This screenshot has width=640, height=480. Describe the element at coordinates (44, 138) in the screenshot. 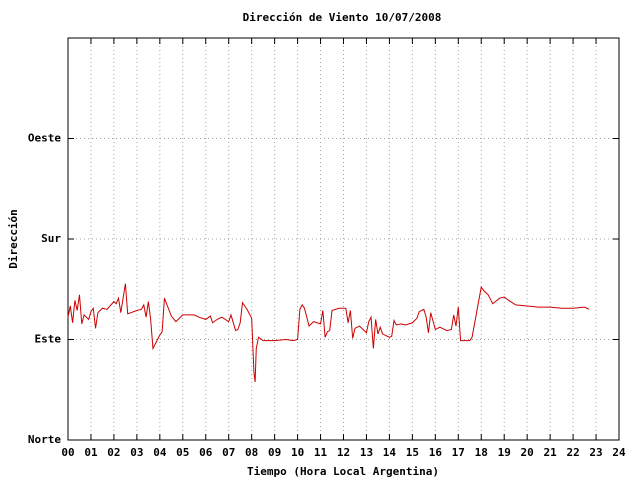

I see `y-tick-label: Oeste` at that location.